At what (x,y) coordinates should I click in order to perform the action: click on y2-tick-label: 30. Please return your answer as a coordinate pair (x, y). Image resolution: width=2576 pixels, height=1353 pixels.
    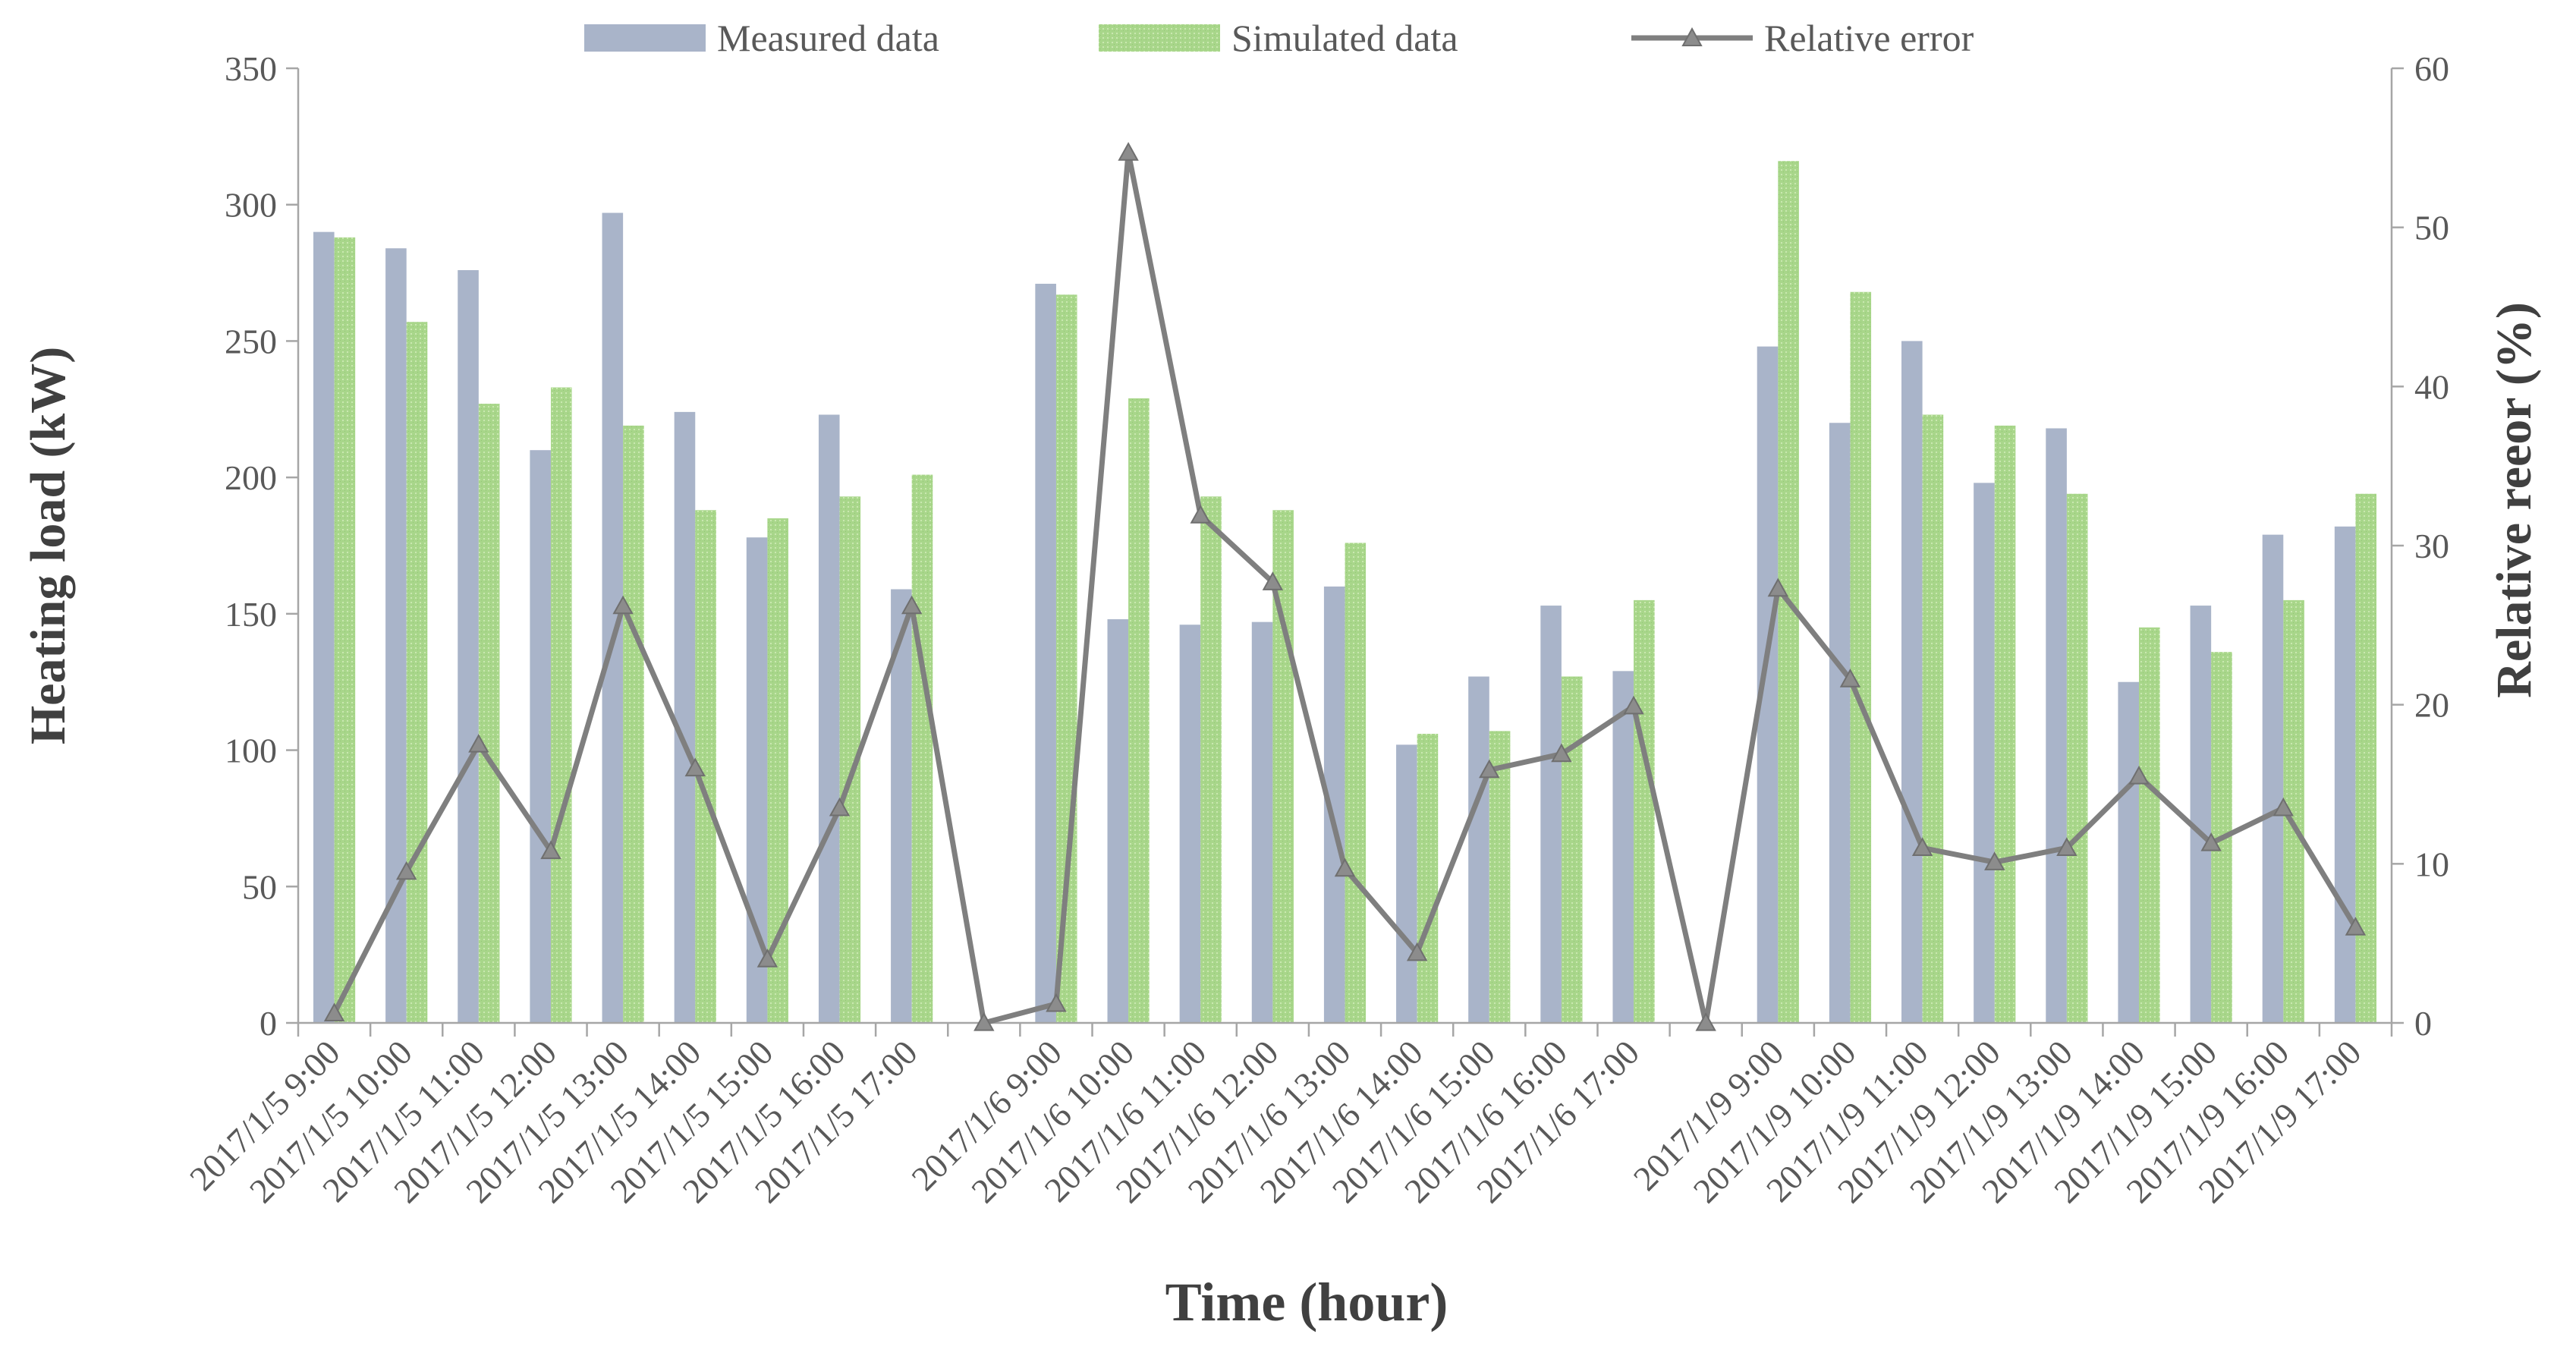
    Looking at the image, I should click on (2431, 546).